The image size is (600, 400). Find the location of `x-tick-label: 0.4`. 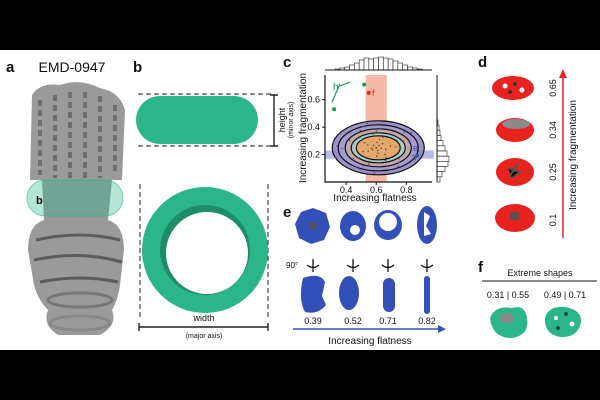

x-tick-label: 0.4 is located at coordinates (346, 190).